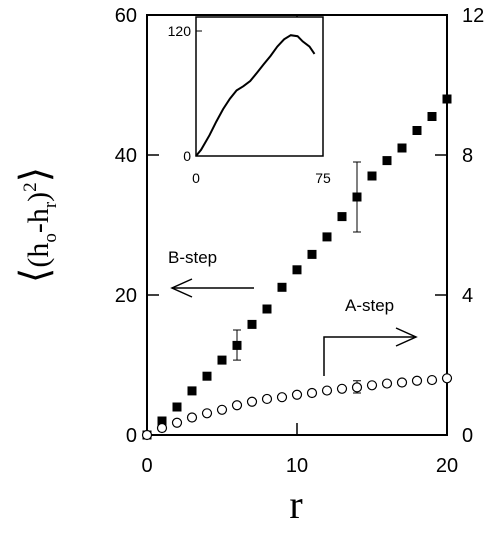 Image resolution: width=500 pixels, height=533 pixels. I want to click on inset-frame, so click(259, 86).